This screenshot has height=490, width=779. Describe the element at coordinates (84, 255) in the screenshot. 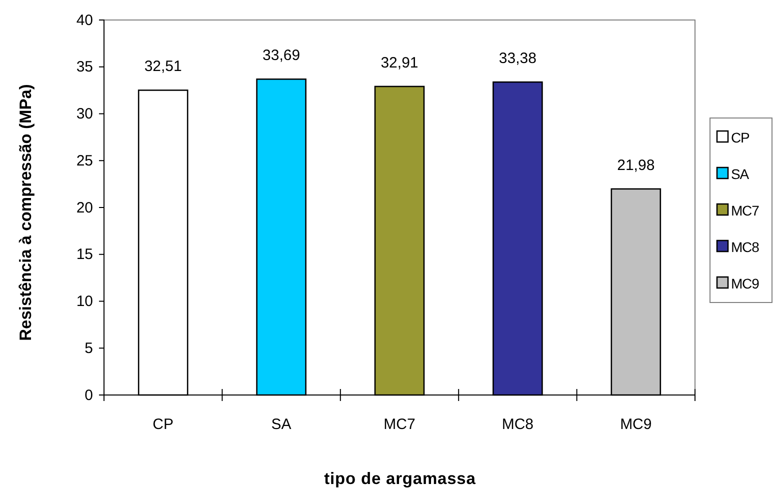

I see `y-tick-label: 15` at that location.